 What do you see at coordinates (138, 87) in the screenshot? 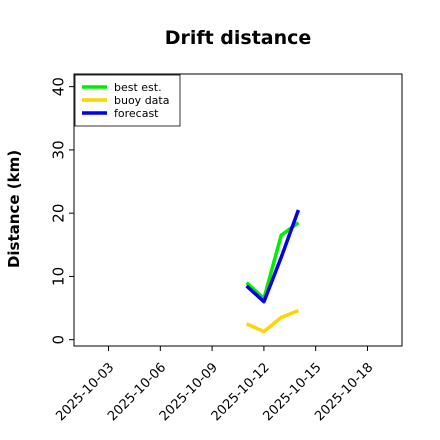
I see `legend-label: best est.` at bounding box center [138, 87].